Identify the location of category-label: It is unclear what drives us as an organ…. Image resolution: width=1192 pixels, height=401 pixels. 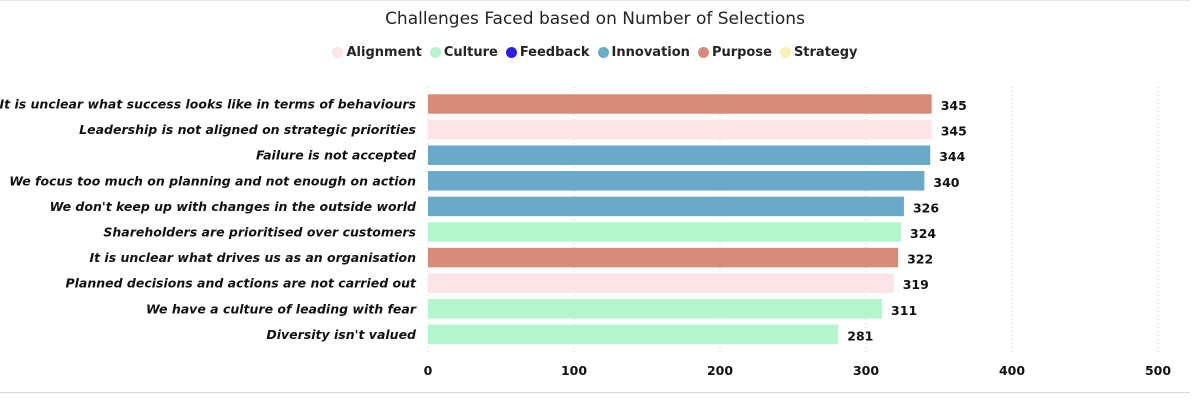
(252, 257).